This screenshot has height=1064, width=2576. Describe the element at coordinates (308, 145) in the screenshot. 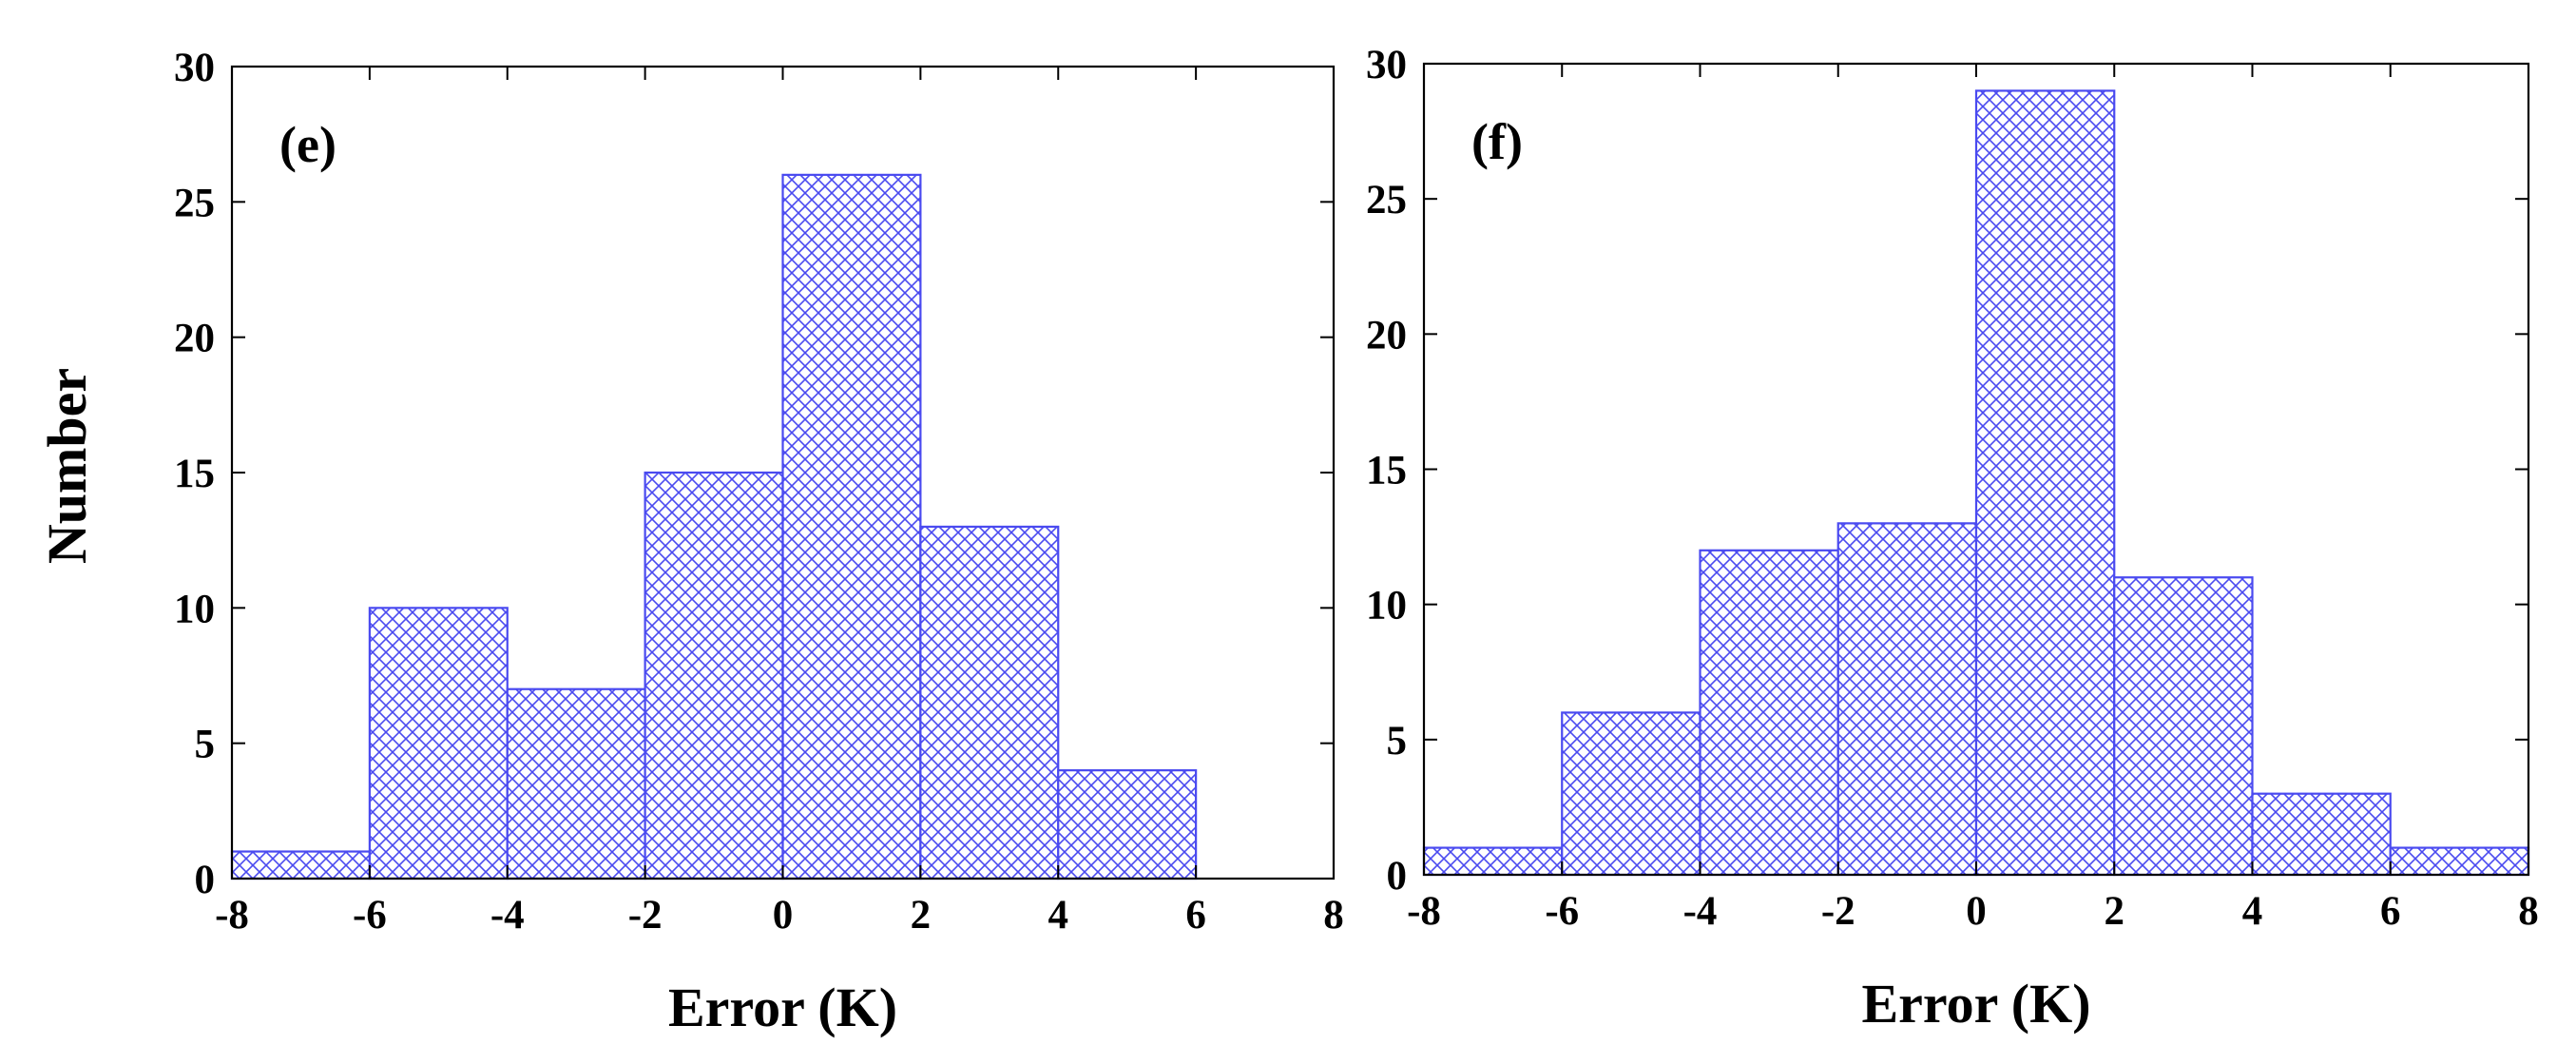

I see `panel-label: (e)` at that location.